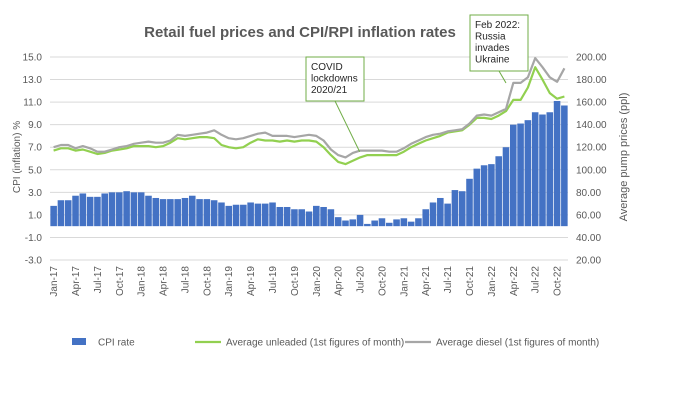 Image resolution: width=687 pixels, height=419 pixels. Describe the element at coordinates (588, 238) in the screenshot. I see `y-tick-label-right: 40.00` at that location.